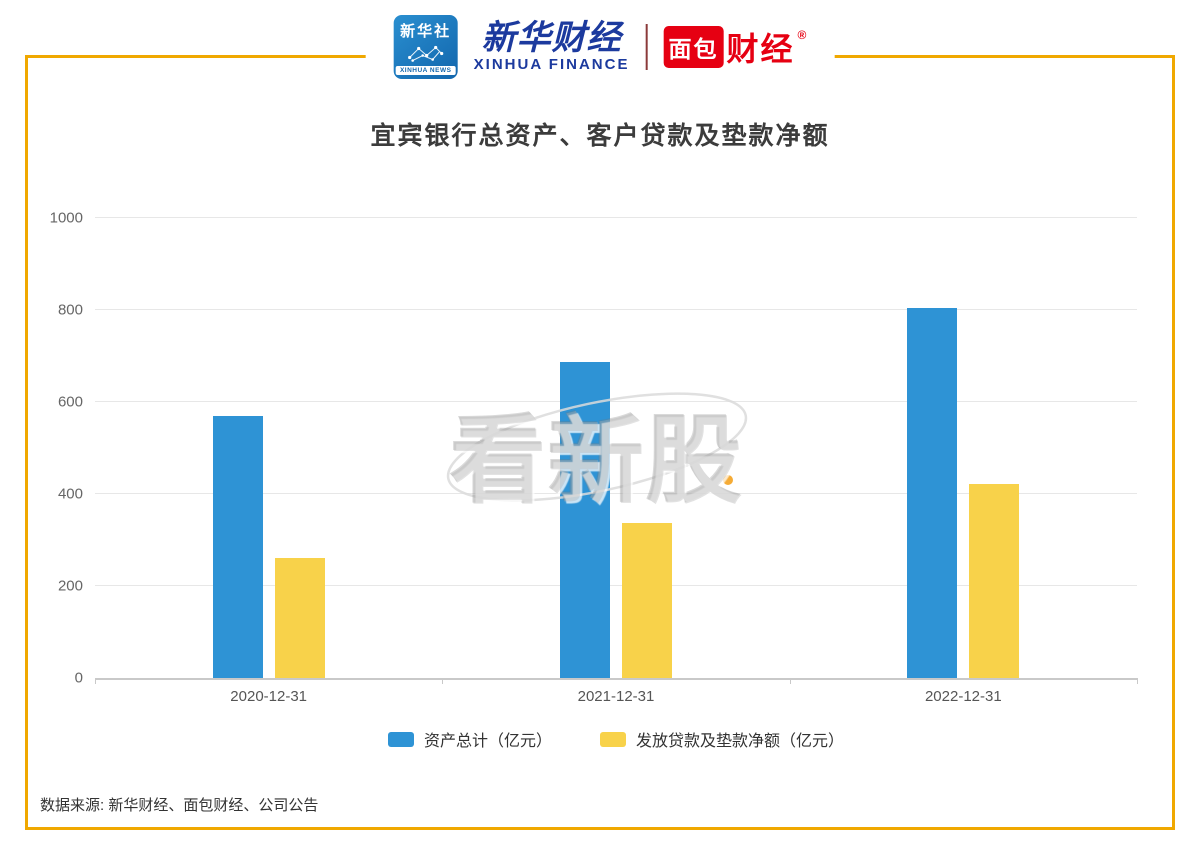  Describe the element at coordinates (487, 741) in the screenshot. I see `legend-label-total-assets: 资产总计（亿元）` at that location.